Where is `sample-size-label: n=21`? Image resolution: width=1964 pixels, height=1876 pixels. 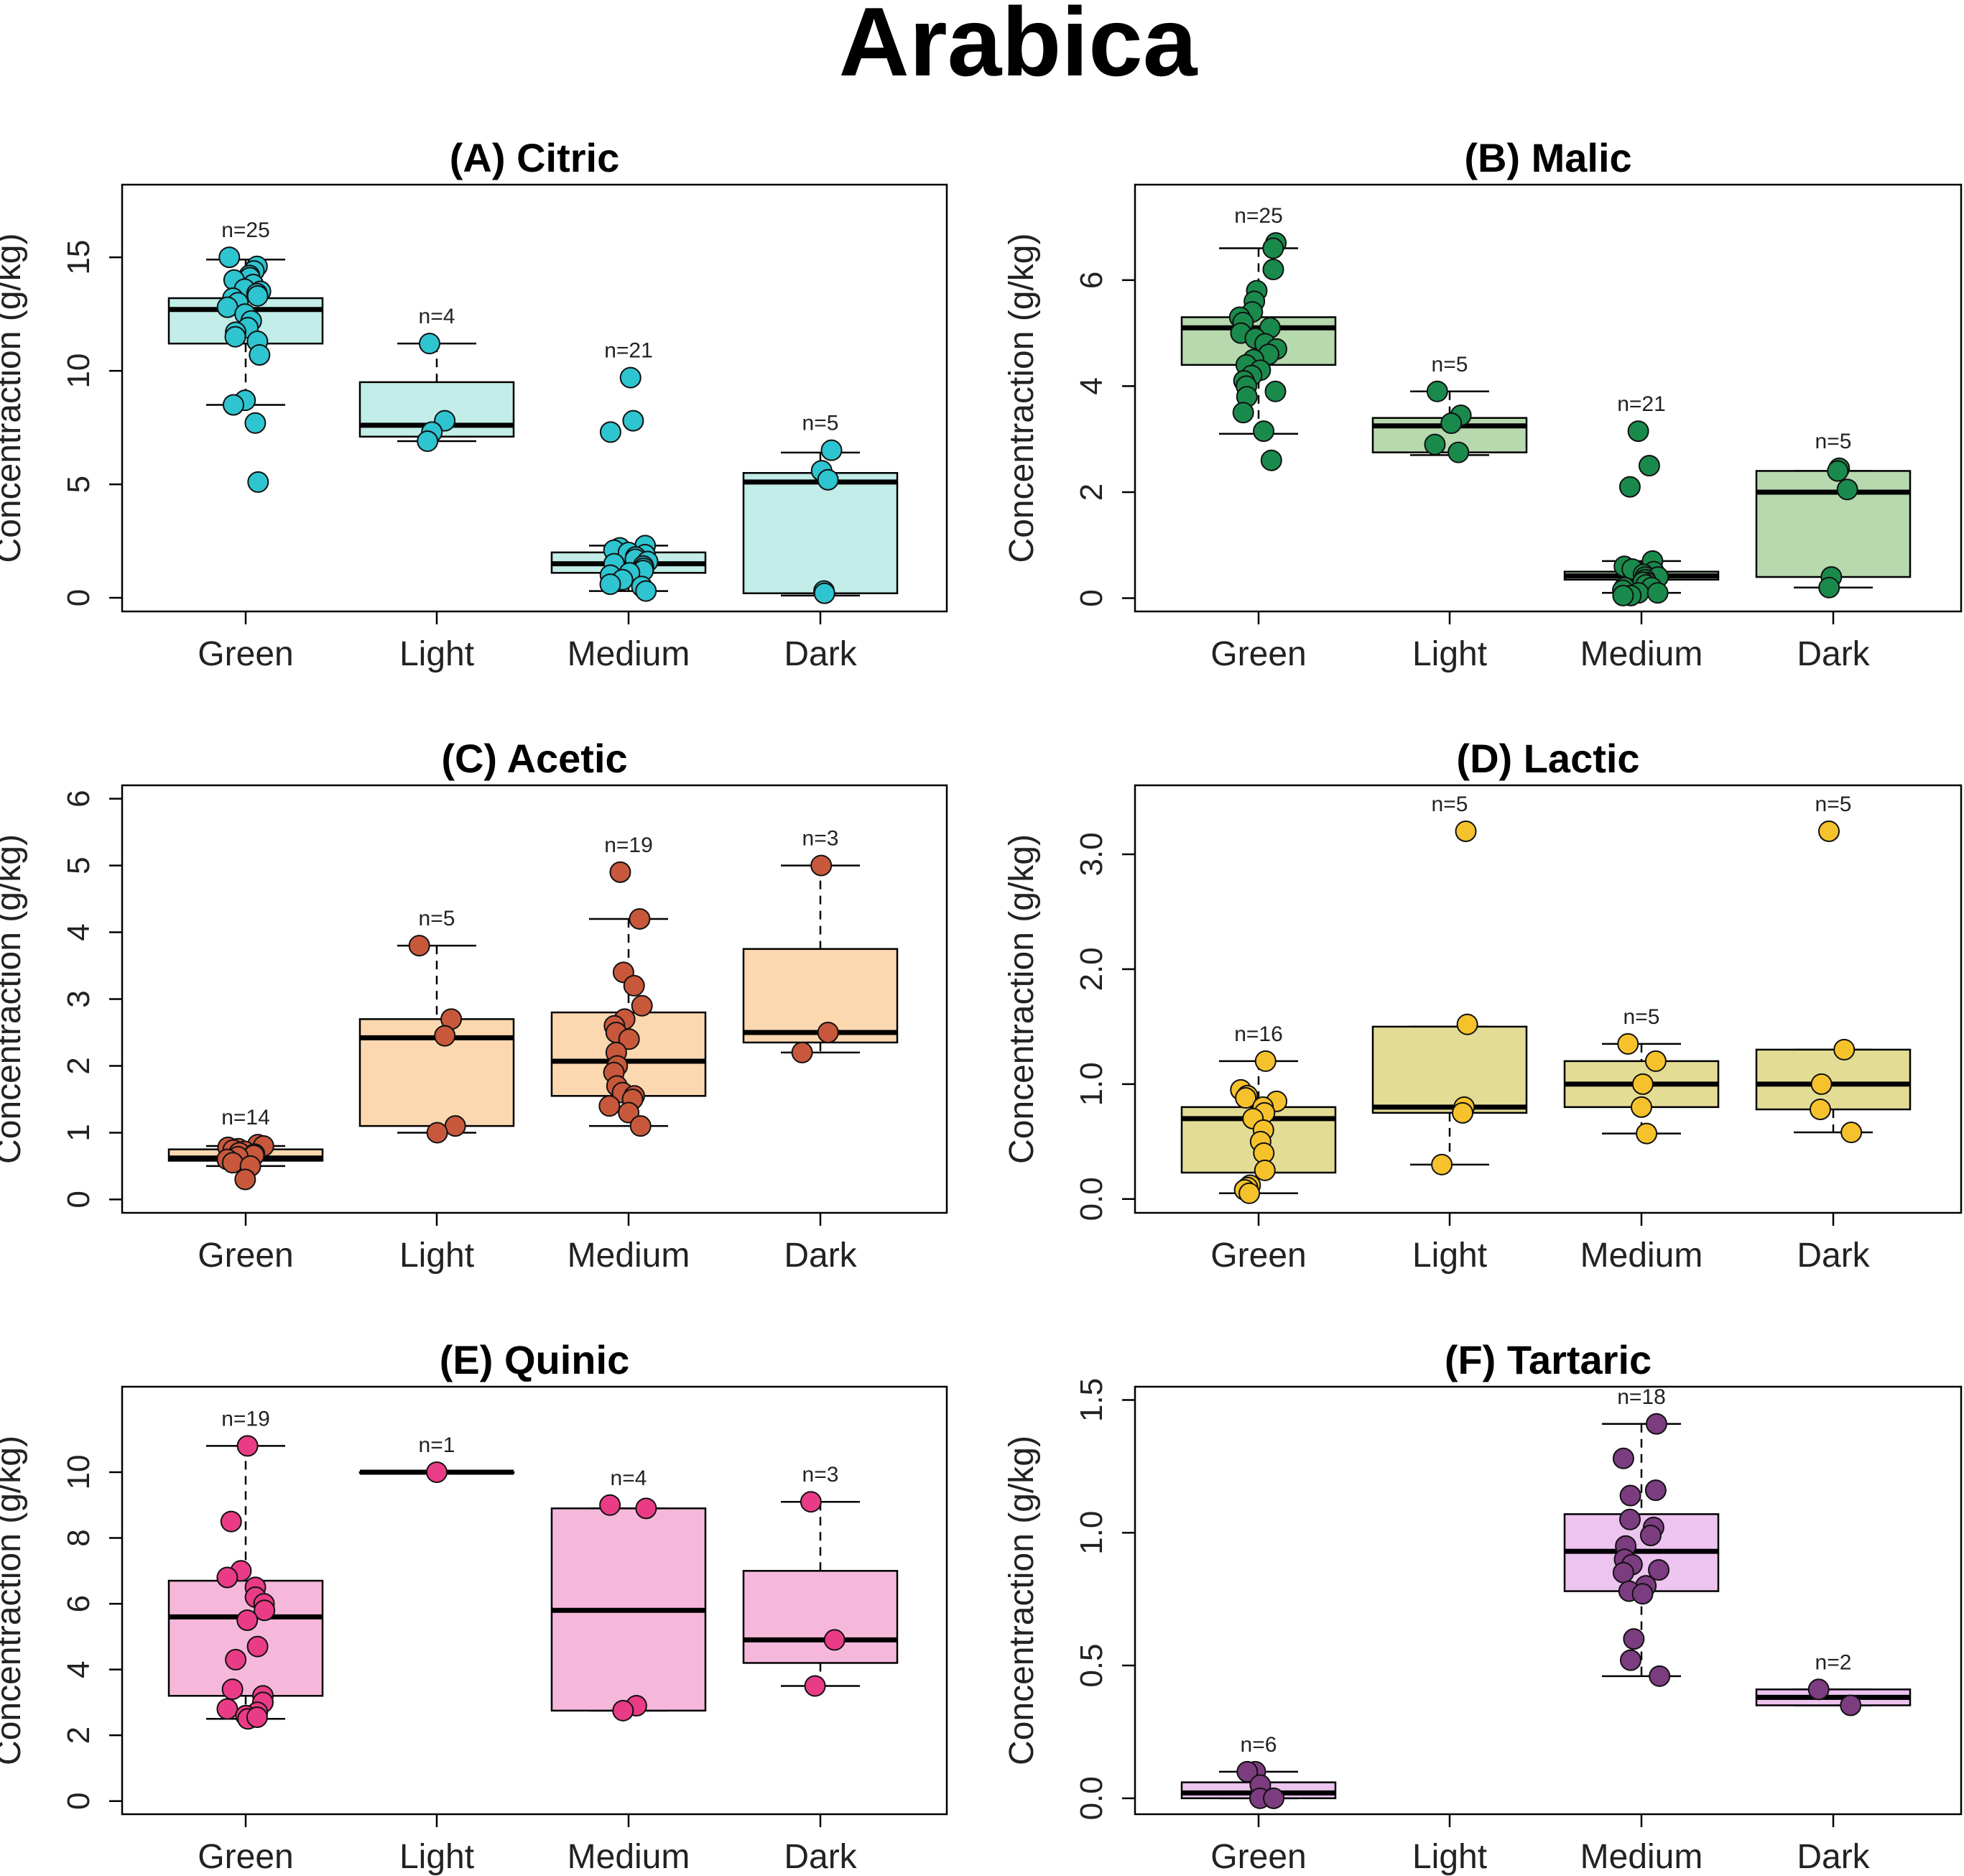
sample-size-label: n=21 is located at coordinates (628, 351).